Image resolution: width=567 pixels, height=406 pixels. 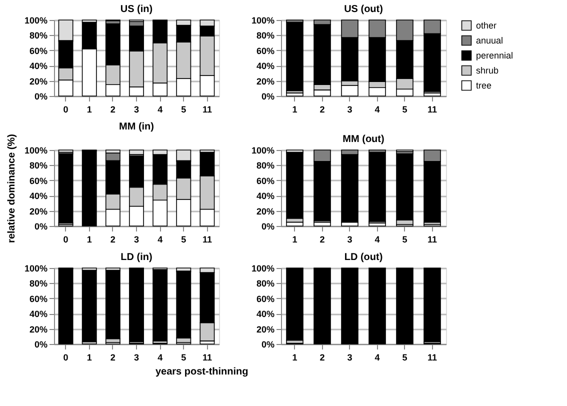 What do you see at coordinates (484, 85) in the screenshot?
I see `legend-label: tree` at bounding box center [484, 85].